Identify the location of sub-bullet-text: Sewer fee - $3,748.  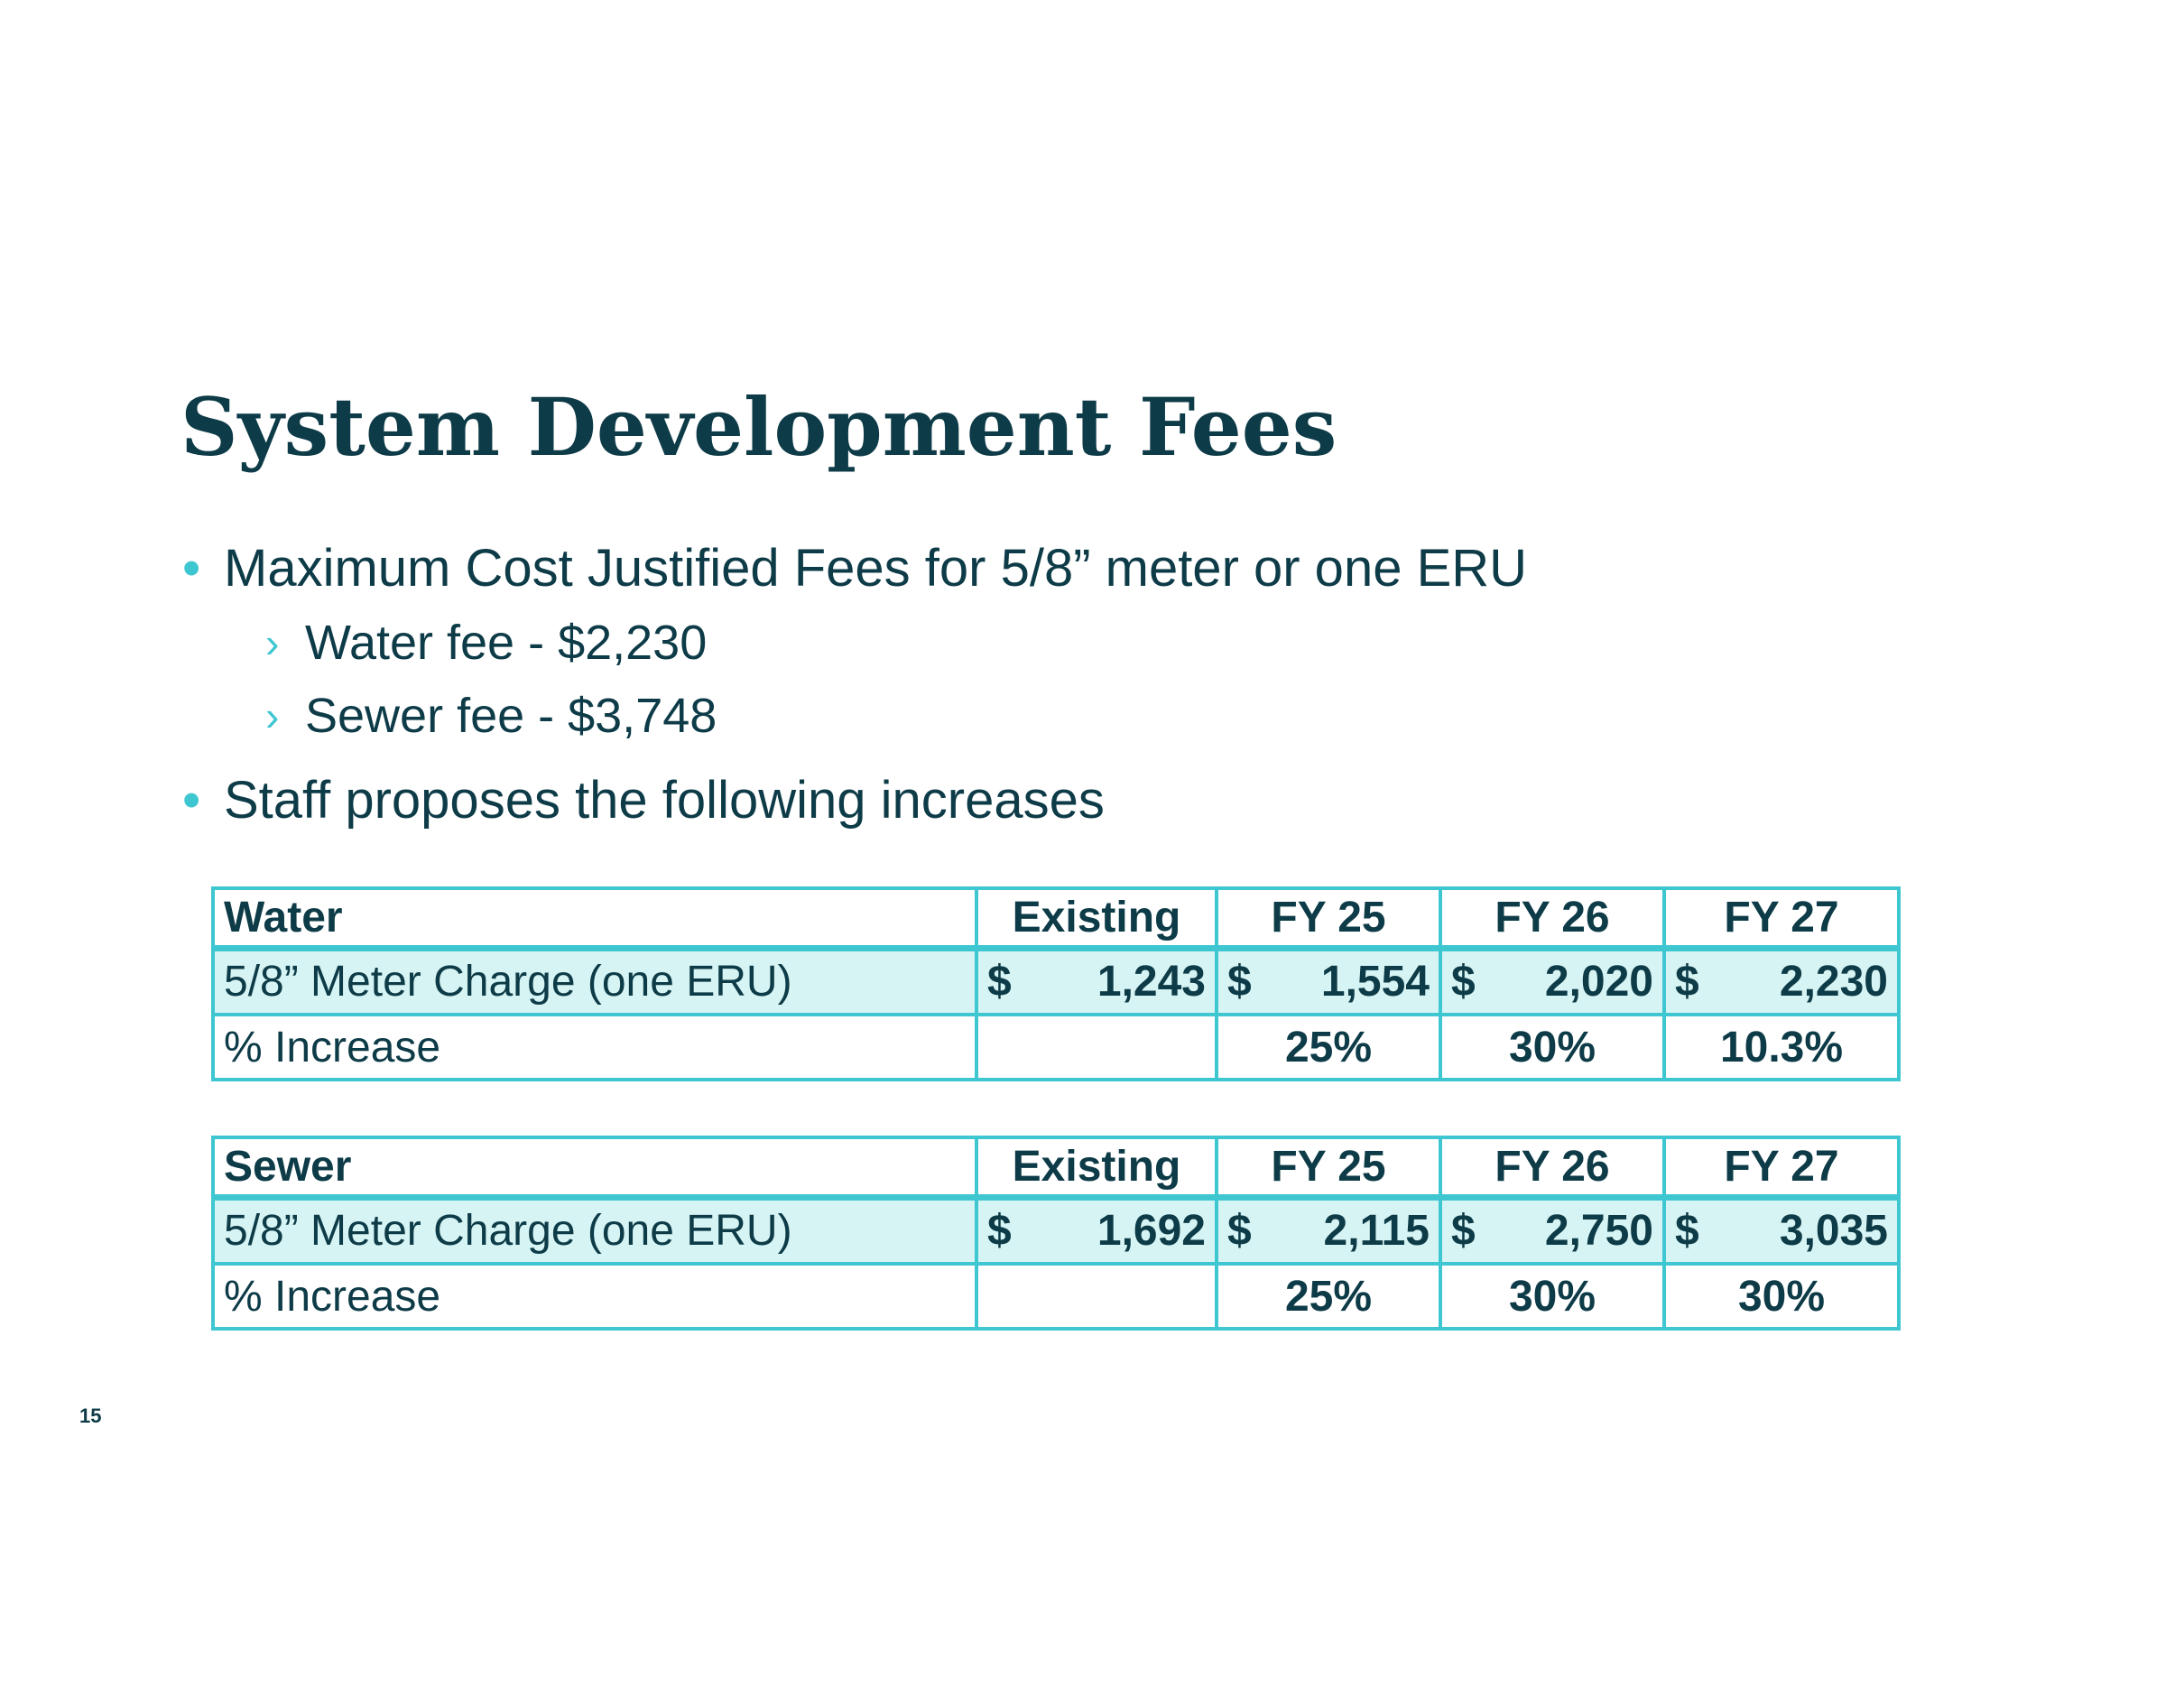
(511, 716).